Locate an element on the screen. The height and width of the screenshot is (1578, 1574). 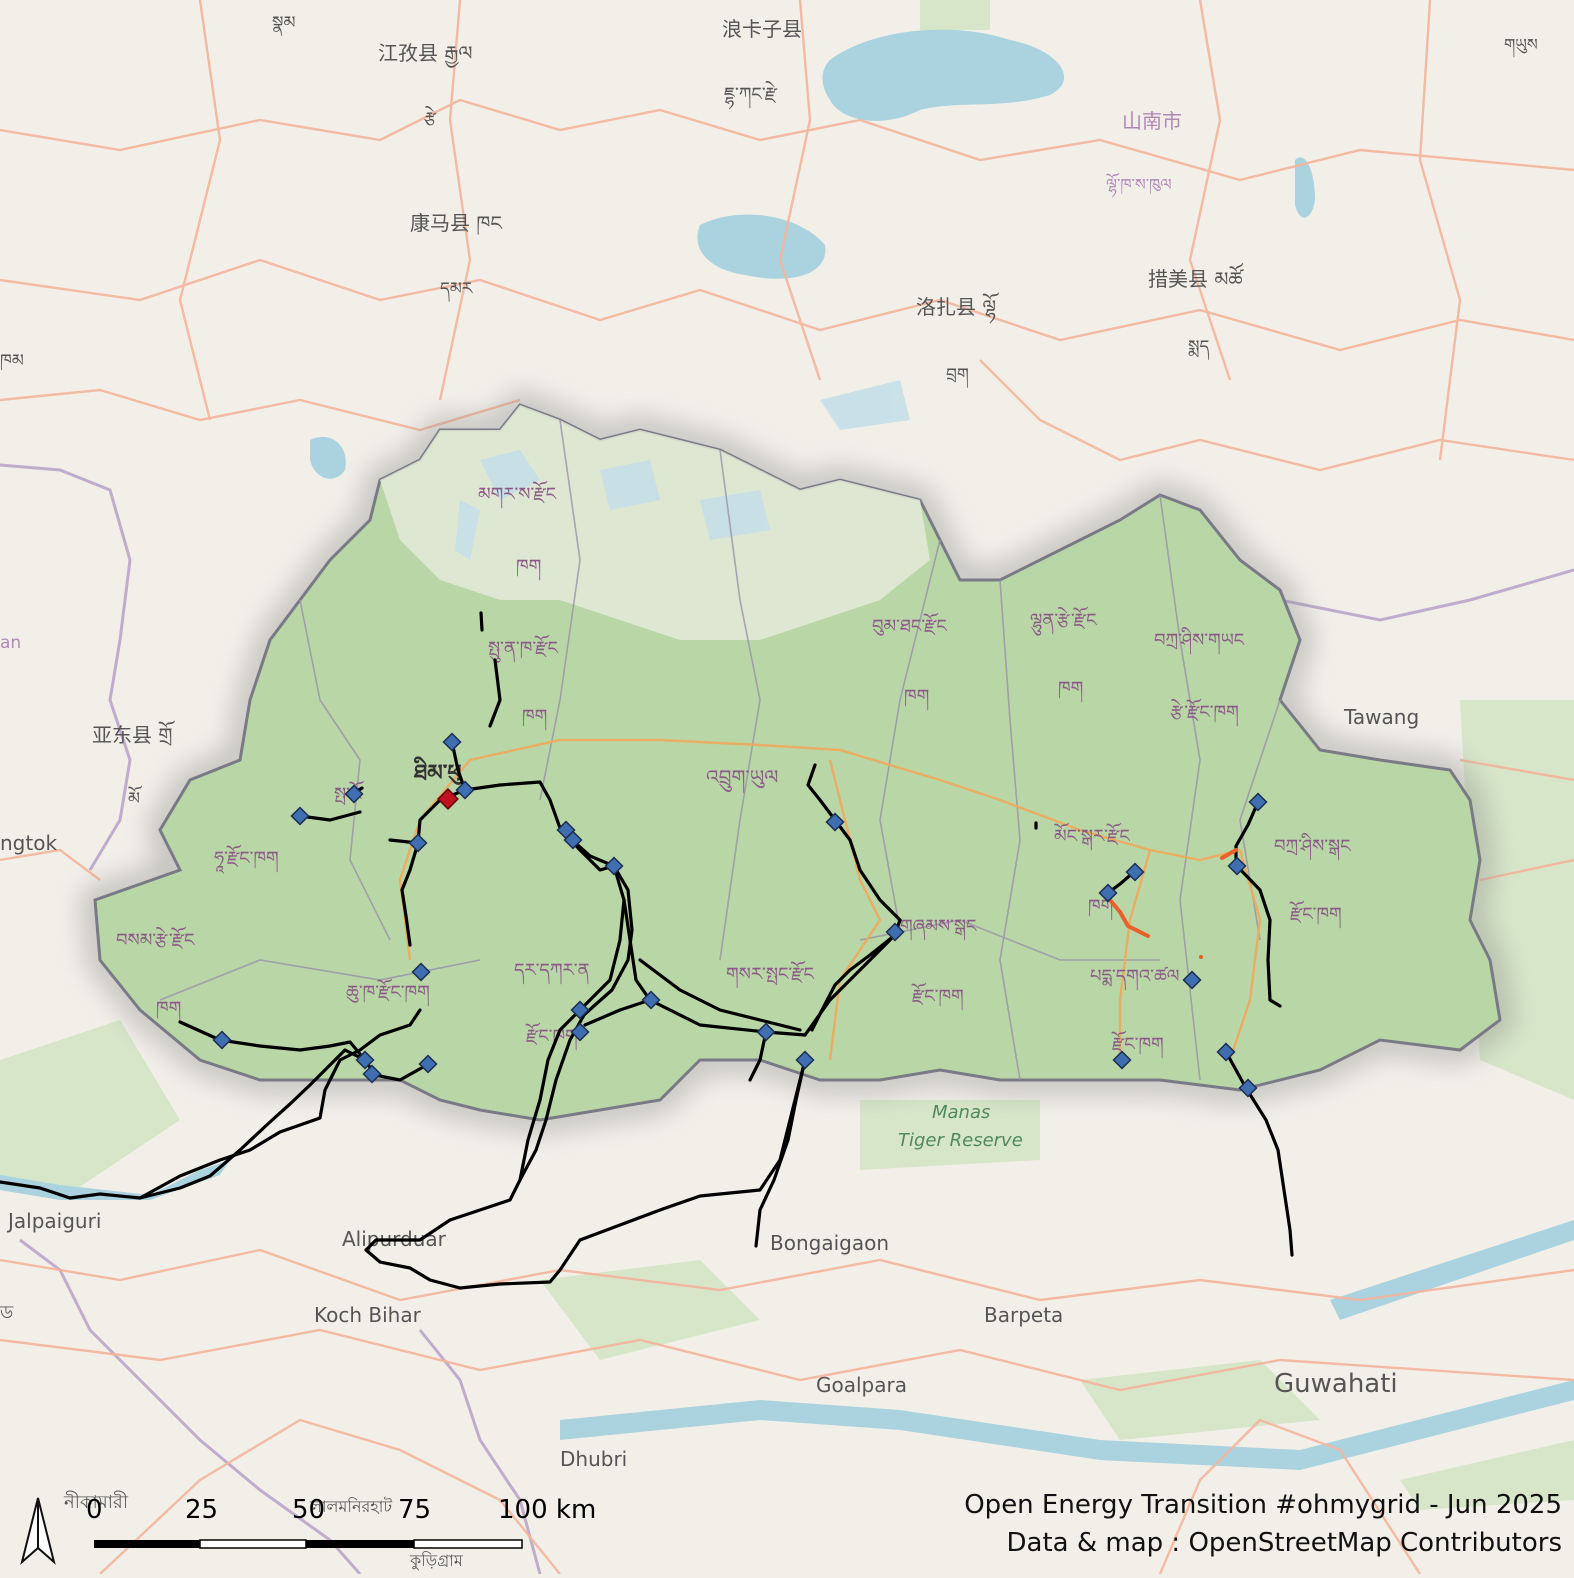
north-arrow-icon is located at coordinates (38, 1531).